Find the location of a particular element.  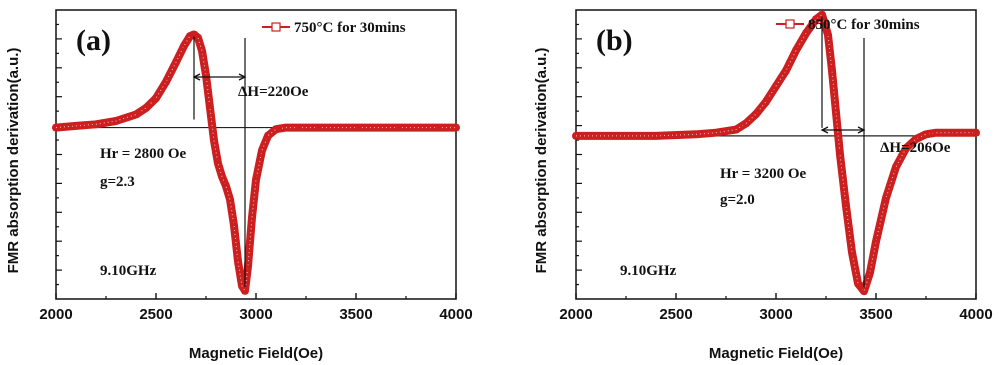

panel-label: (b) is located at coordinates (614, 40).